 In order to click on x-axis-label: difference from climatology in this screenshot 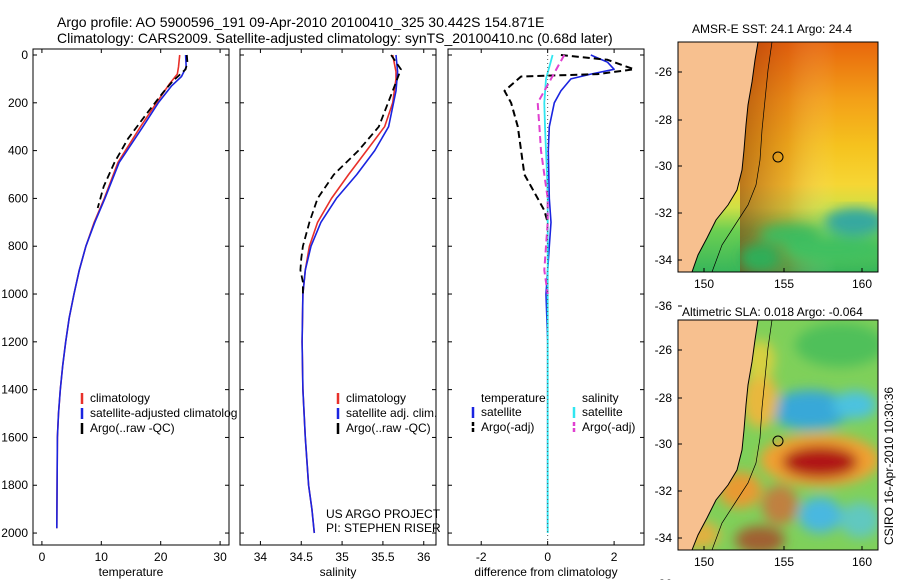, I will do `click(545, 572)`.